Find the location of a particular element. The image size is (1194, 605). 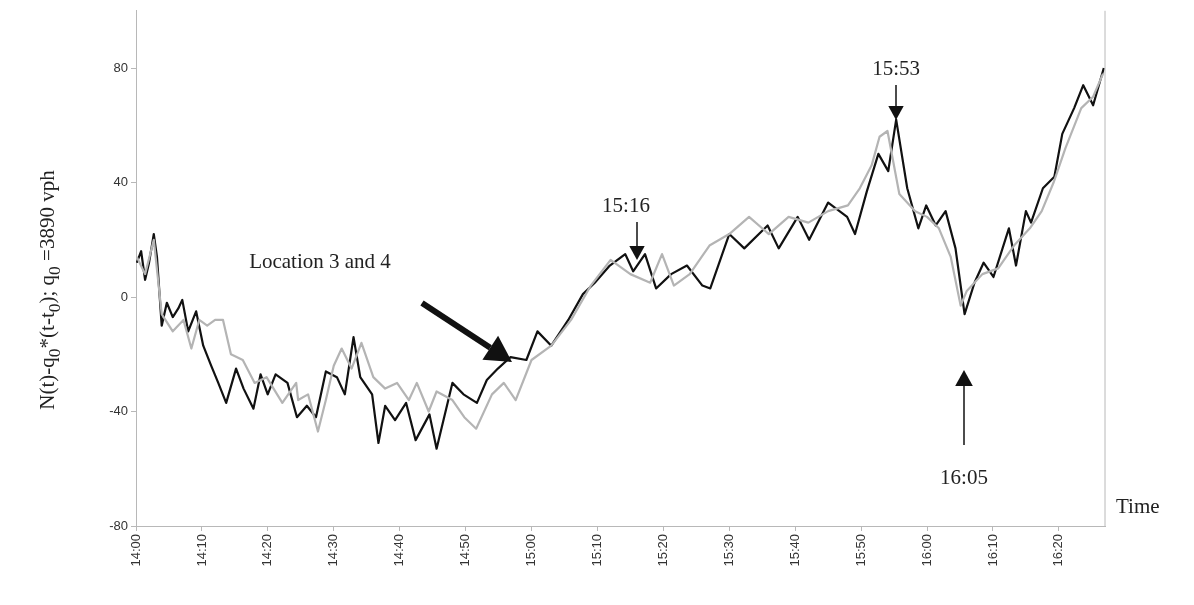

y-tick-label: 40 is located at coordinates (120, 182).